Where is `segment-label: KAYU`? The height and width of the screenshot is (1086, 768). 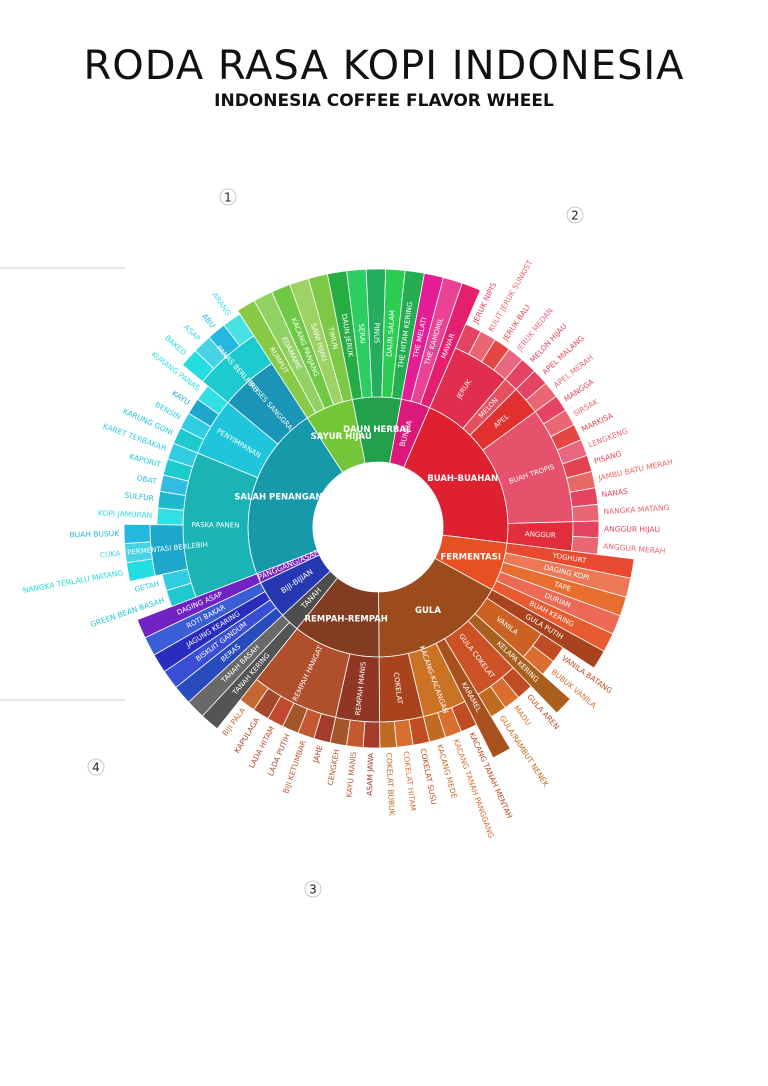
segment-label: KAYU is located at coordinates (180, 398).